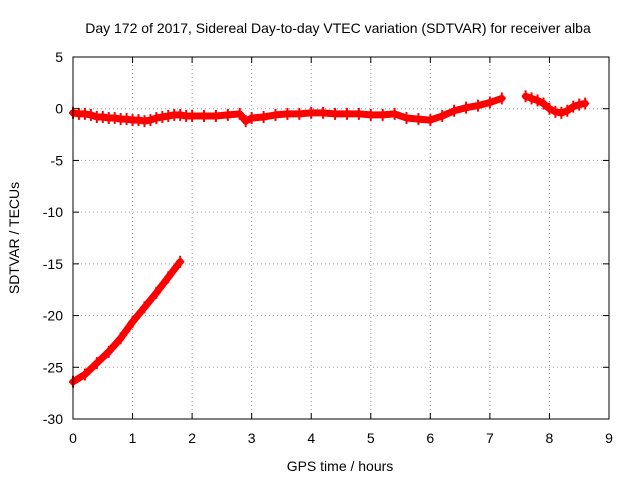 Image resolution: width=640 pixels, height=480 pixels. What do you see at coordinates (311, 438) in the screenshot?
I see `x-tick-label: 4` at bounding box center [311, 438].